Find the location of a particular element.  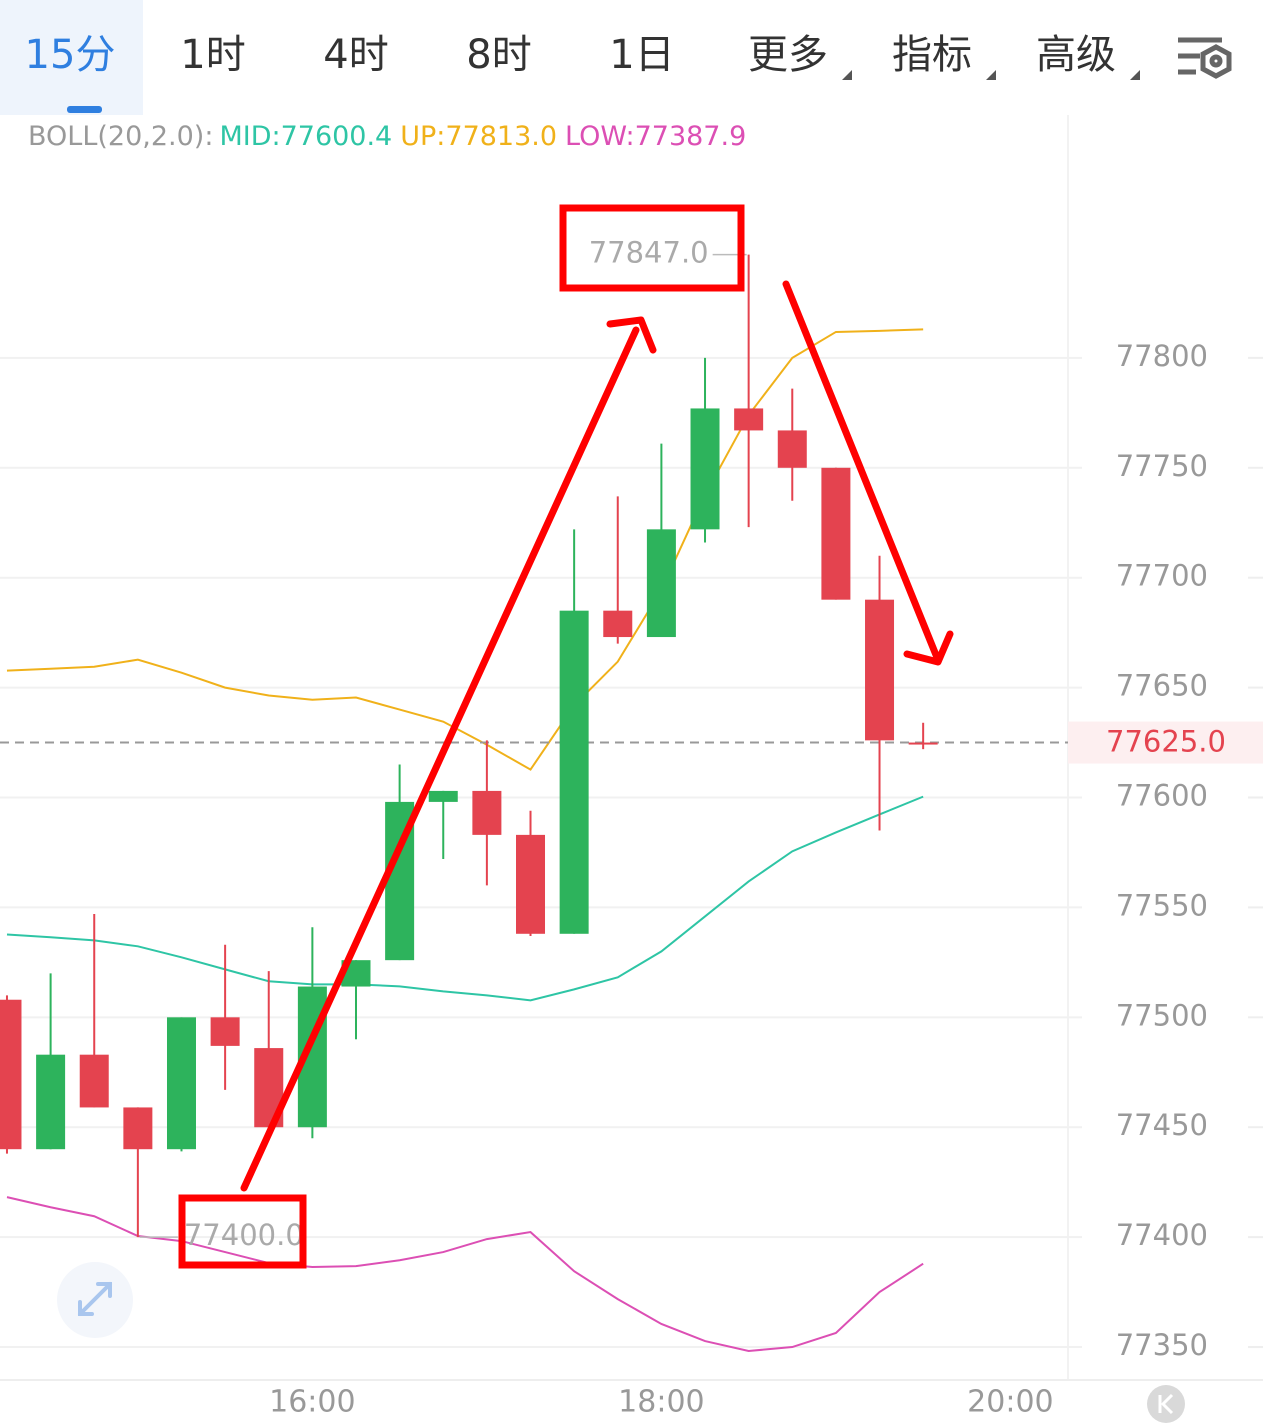

x-tick-label: 16:00 is located at coordinates (312, 1402).